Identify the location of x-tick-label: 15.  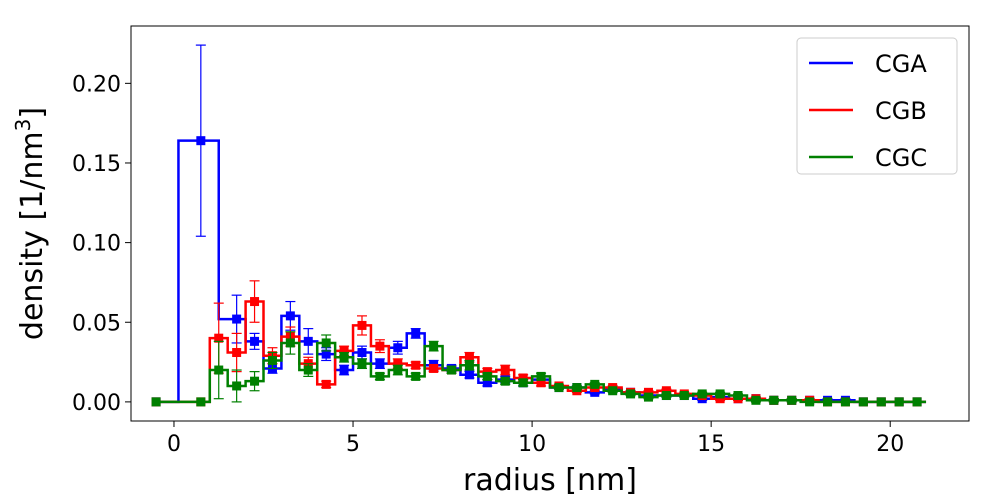
(711, 444).